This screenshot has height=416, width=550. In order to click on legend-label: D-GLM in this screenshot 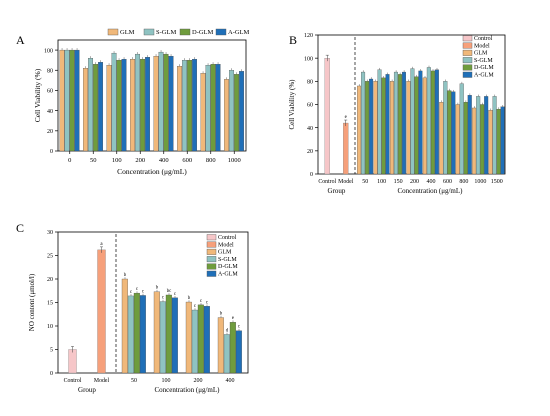, I will do `click(484, 68)`.